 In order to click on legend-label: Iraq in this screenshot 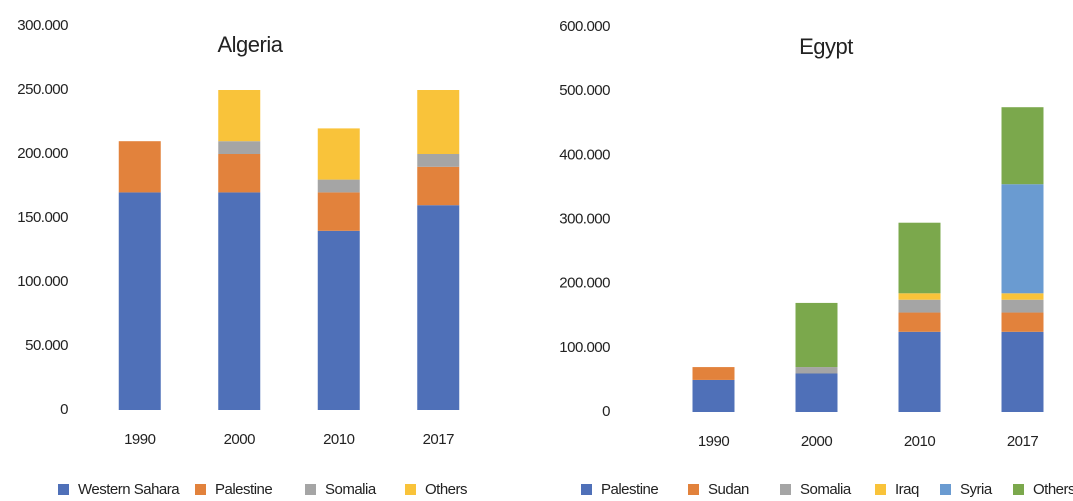, I will do `click(907, 489)`.